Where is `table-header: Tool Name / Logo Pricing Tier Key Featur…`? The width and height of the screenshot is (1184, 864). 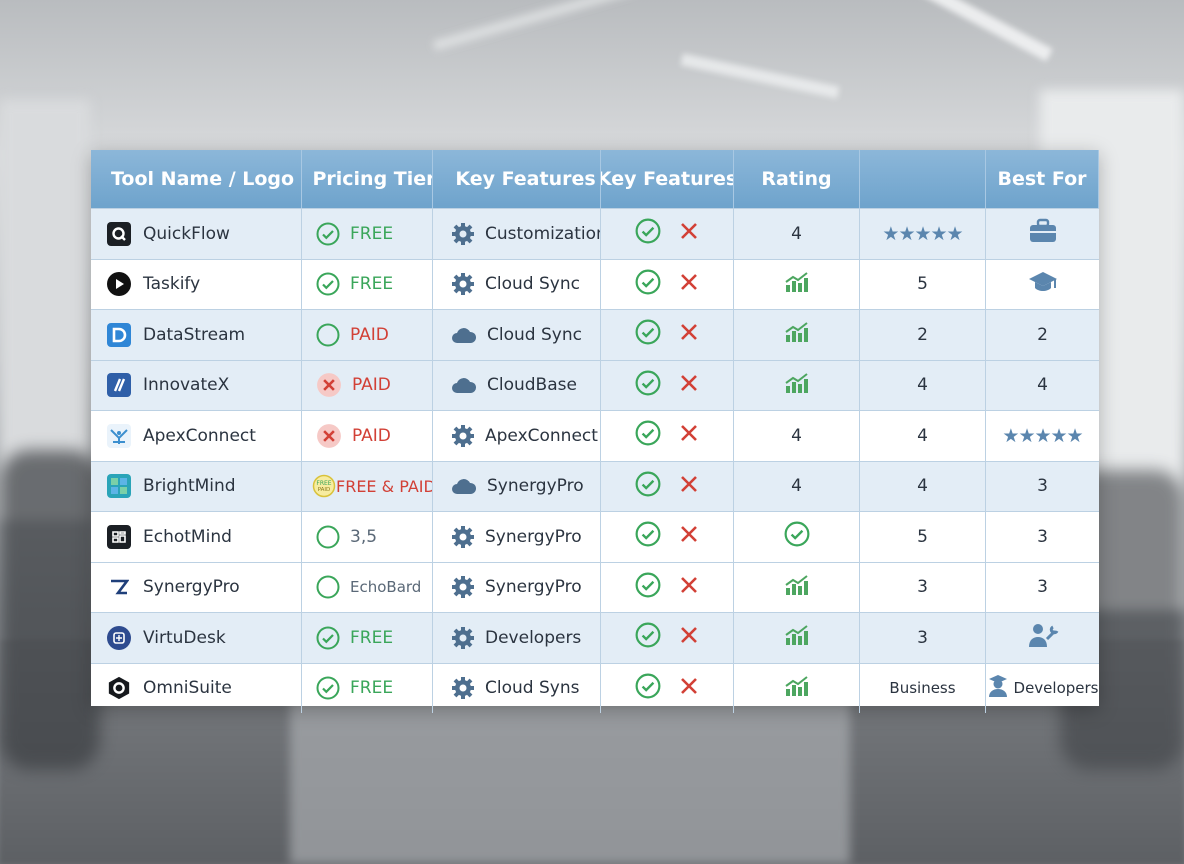 table-header: Tool Name / Logo Pricing Tier Key Featur… is located at coordinates (595, 179).